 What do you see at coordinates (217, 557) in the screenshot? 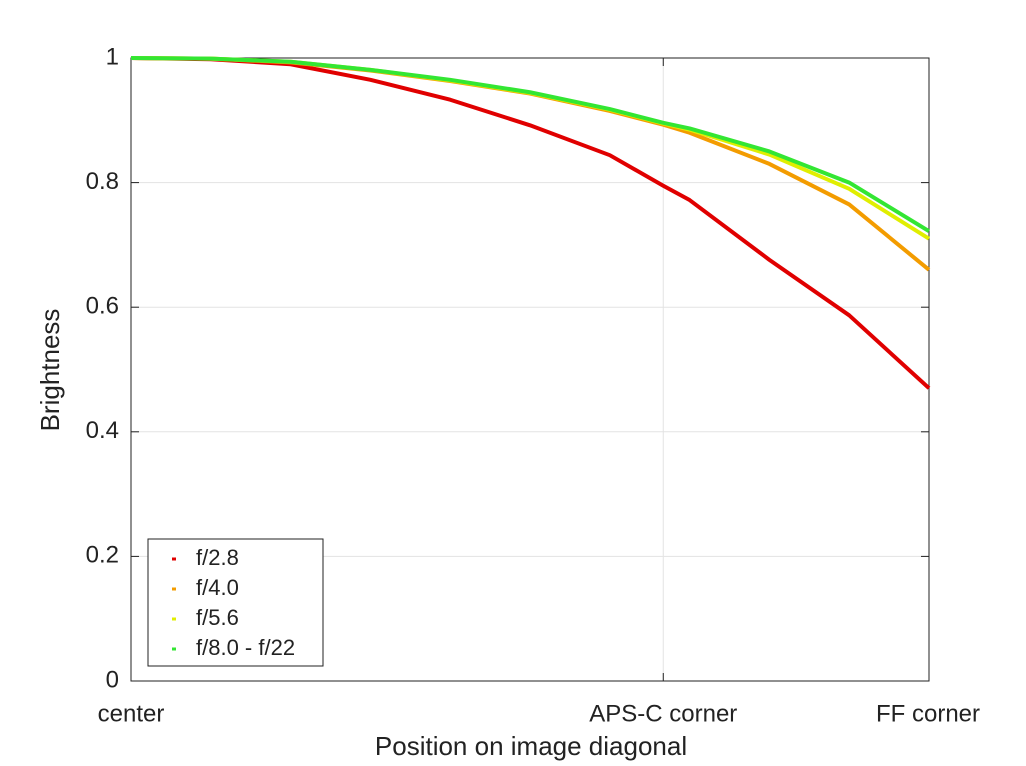
I see `legend-label: f/2.8` at bounding box center [217, 557].